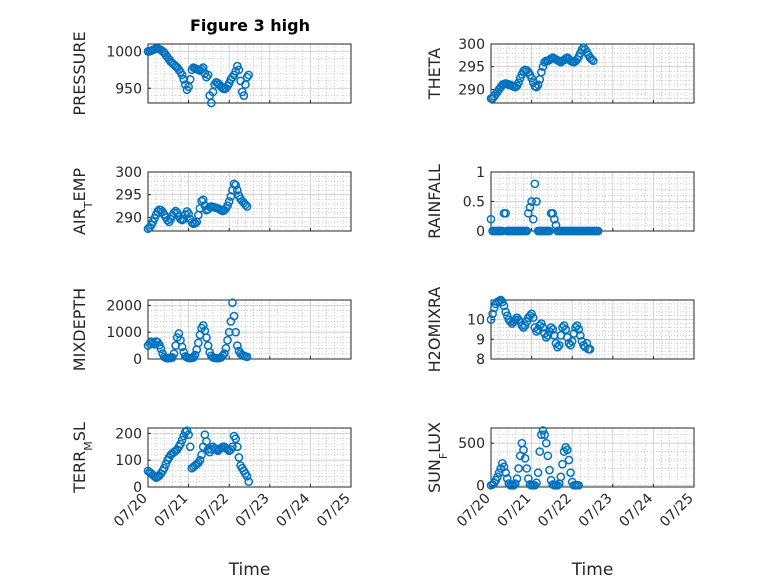 The height and width of the screenshot is (583, 778). Describe the element at coordinates (82, 458) in the screenshot. I see `y-axis-label: TERRMSL` at that location.